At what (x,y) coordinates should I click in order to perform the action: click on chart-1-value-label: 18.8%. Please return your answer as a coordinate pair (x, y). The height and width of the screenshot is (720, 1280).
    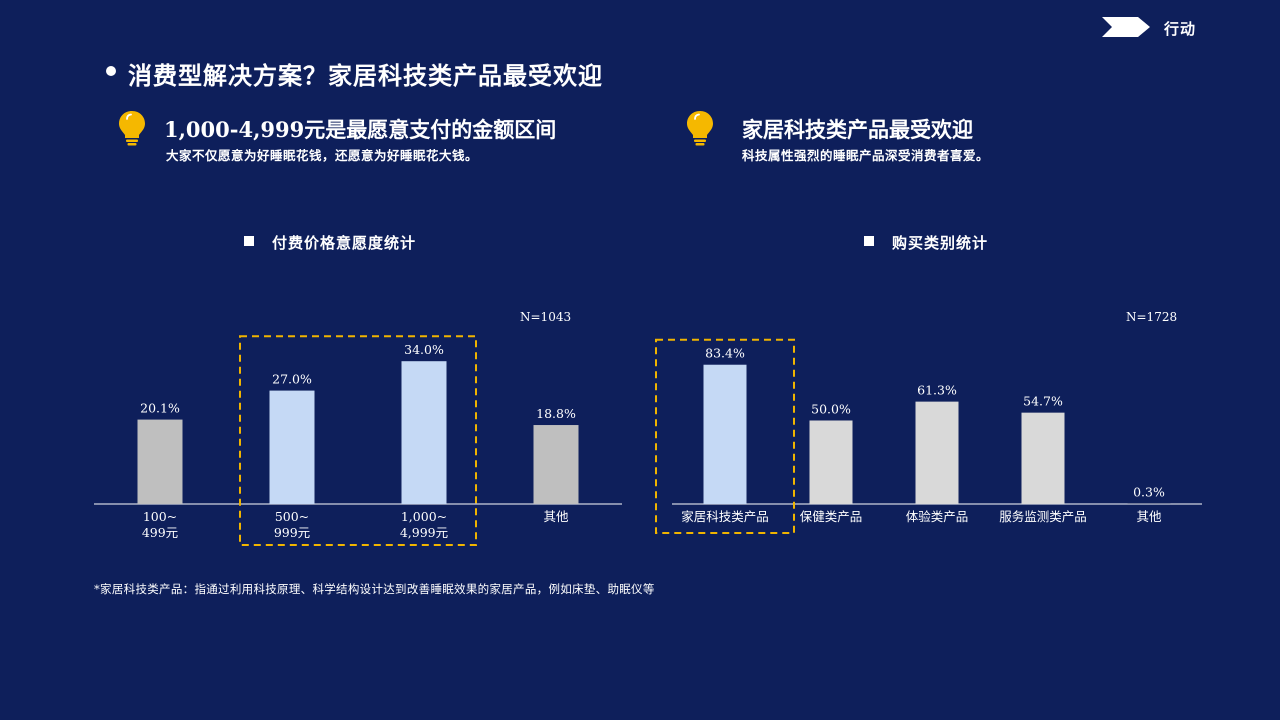
    Looking at the image, I should click on (556, 413).